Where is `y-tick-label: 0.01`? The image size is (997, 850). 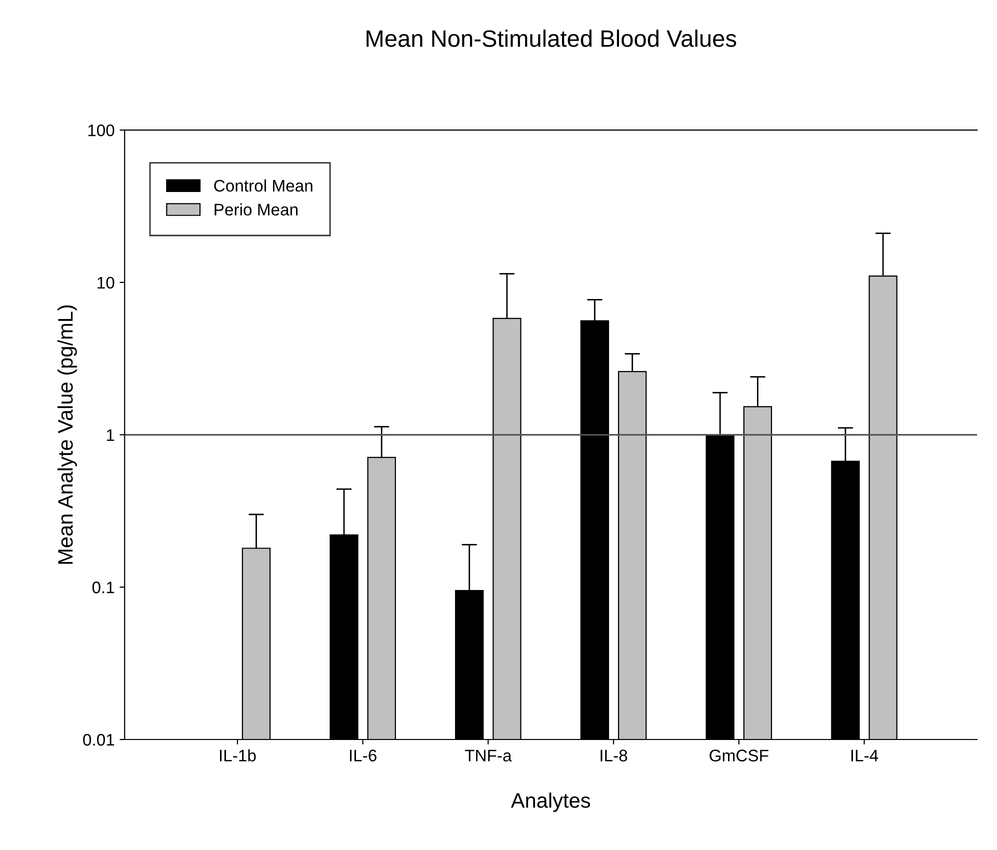 y-tick-label: 0.01 is located at coordinates (98, 740).